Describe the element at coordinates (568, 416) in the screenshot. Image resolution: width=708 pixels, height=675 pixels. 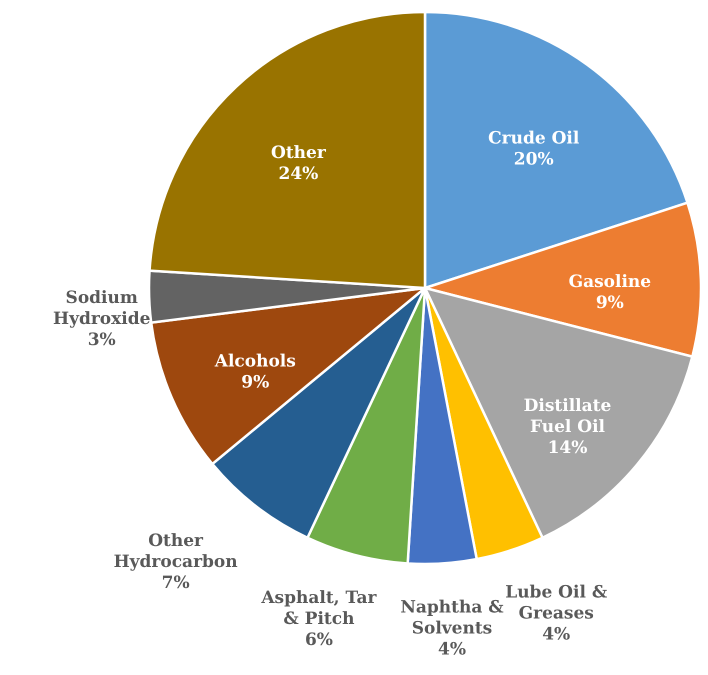
I see `slice-label: Distillate Fuel Oil` at that location.